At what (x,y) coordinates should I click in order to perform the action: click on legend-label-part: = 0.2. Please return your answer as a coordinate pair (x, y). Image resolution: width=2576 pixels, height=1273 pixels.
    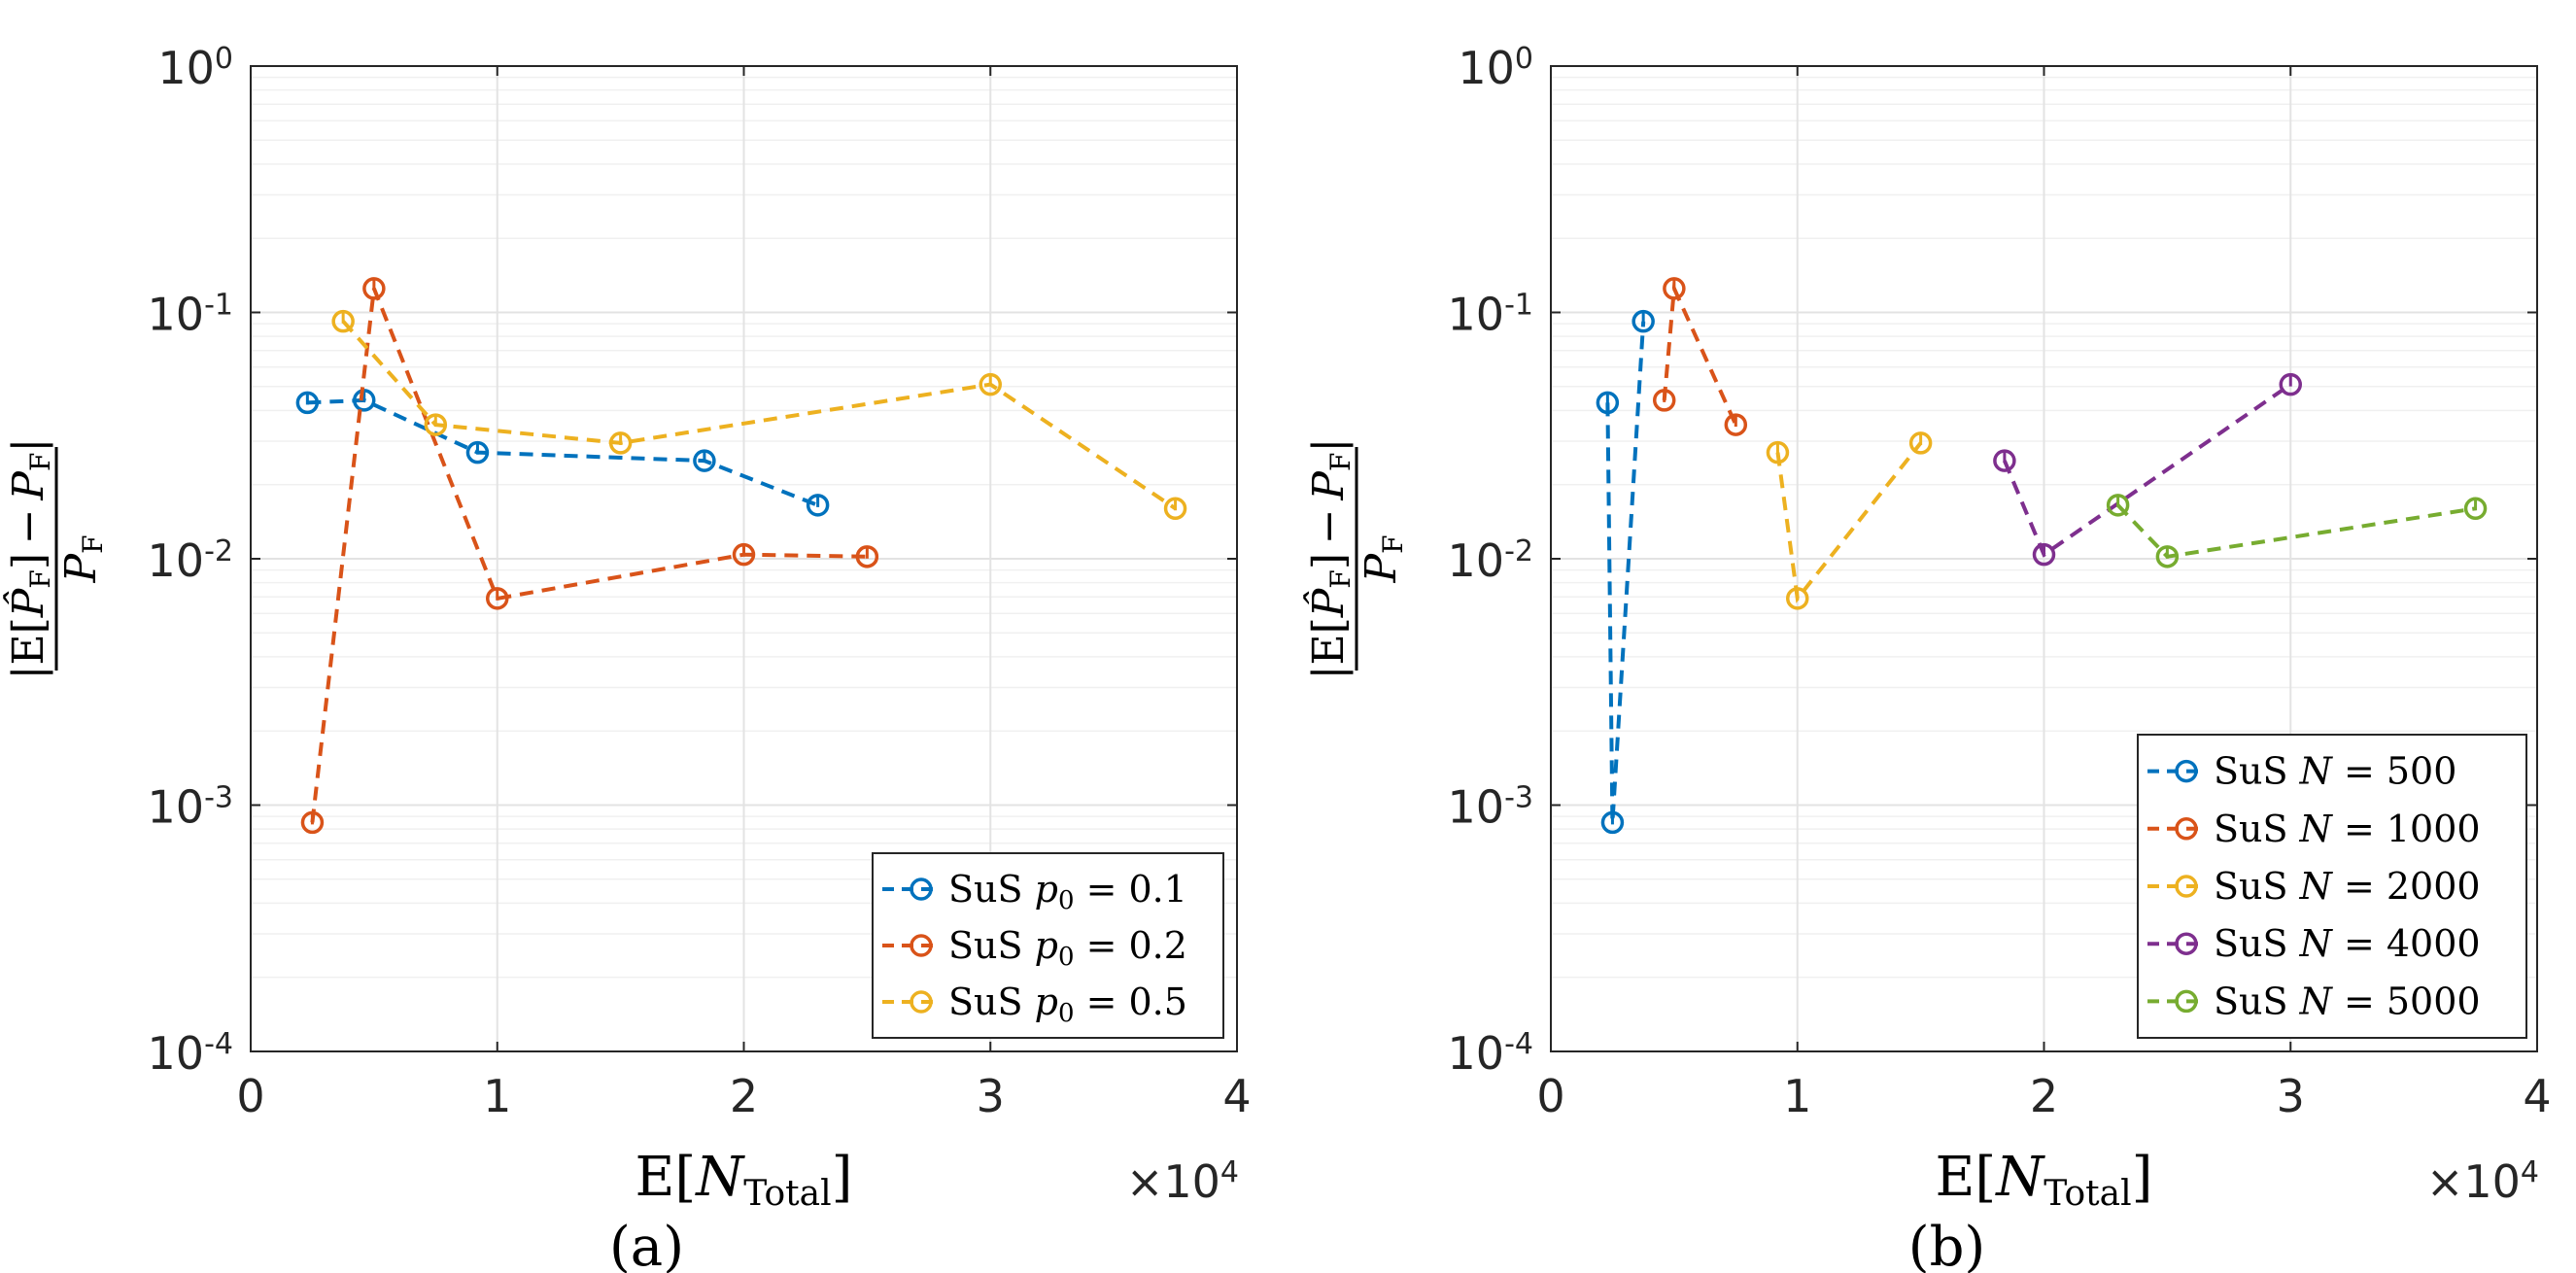
    Looking at the image, I should click on (1131, 945).